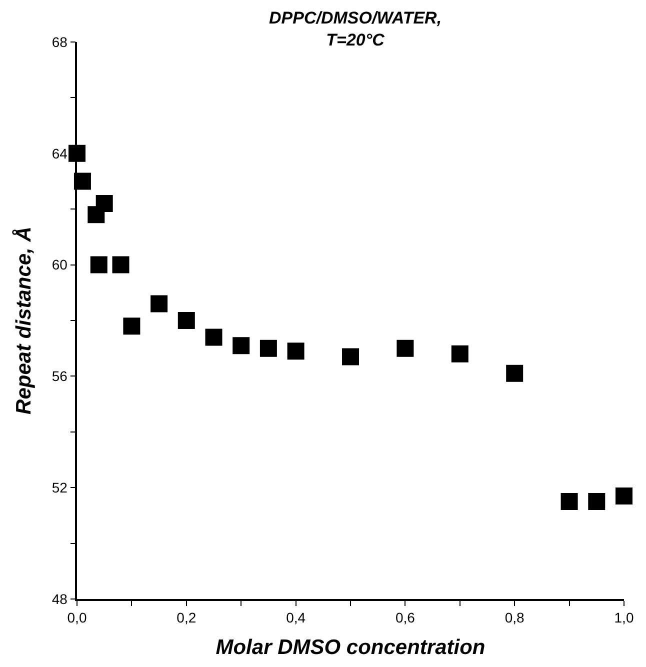  Describe the element at coordinates (405, 618) in the screenshot. I see `x-tick-label: 0,6` at that location.